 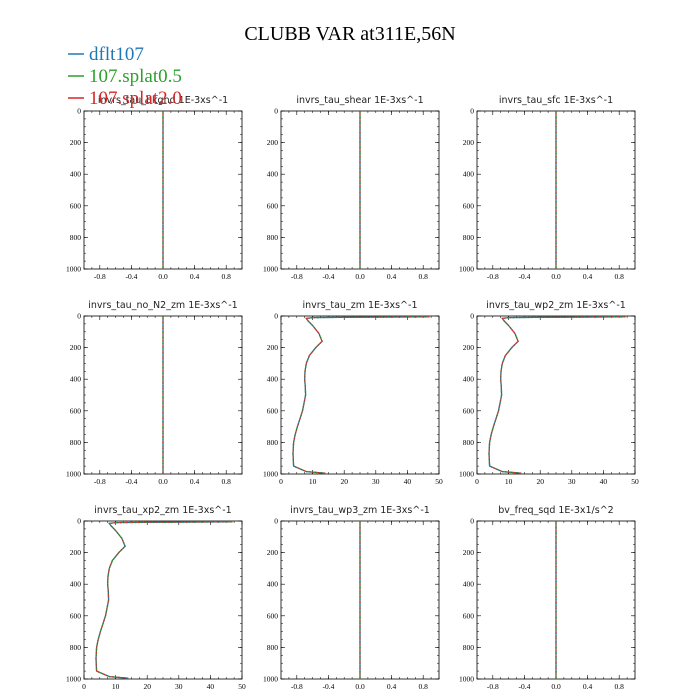 I want to click on figure-title: CLUBB VAR at311E,56N, so click(x=349, y=34).